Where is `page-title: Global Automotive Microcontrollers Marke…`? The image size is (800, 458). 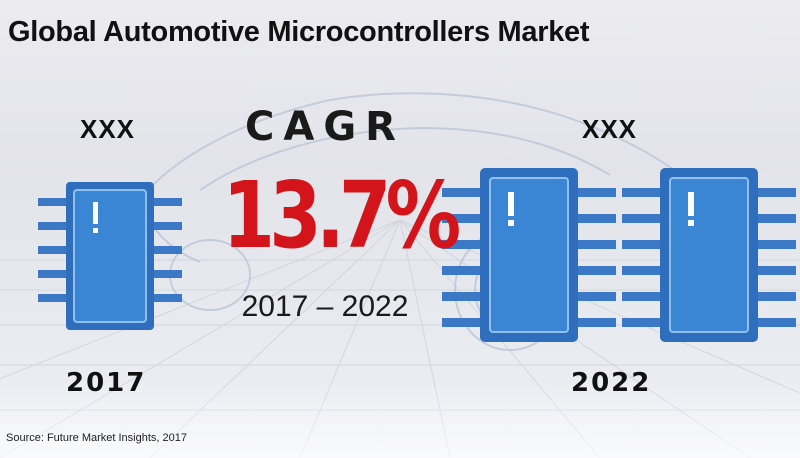
page-title: Global Automotive Microcontrollers Marke… is located at coordinates (299, 32).